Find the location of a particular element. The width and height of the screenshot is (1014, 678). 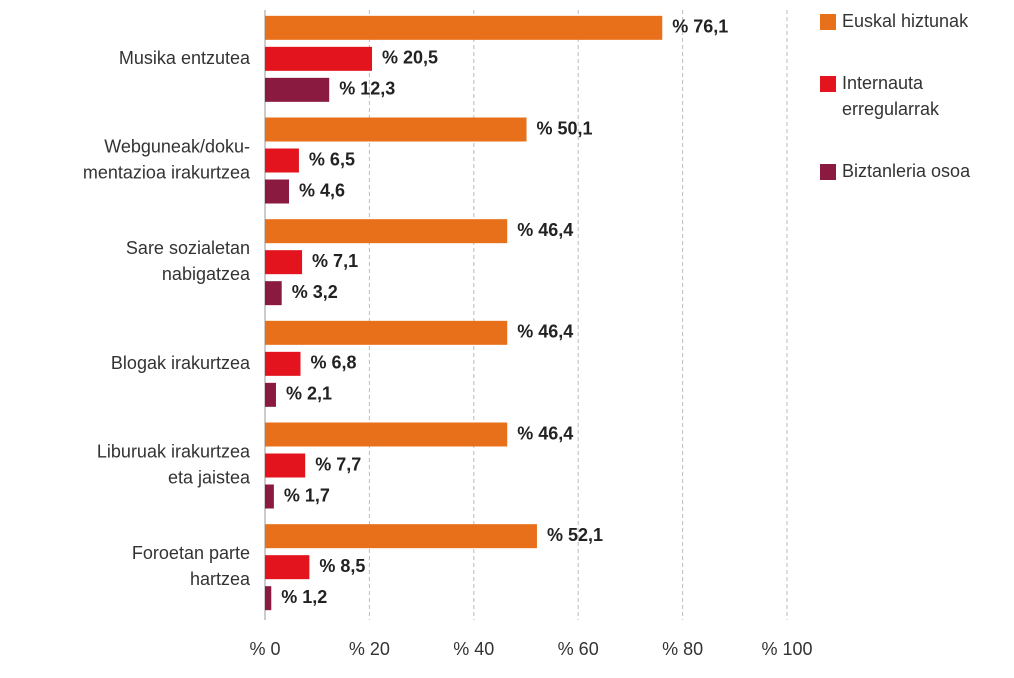

x-tick-label: % 60 is located at coordinates (578, 649).